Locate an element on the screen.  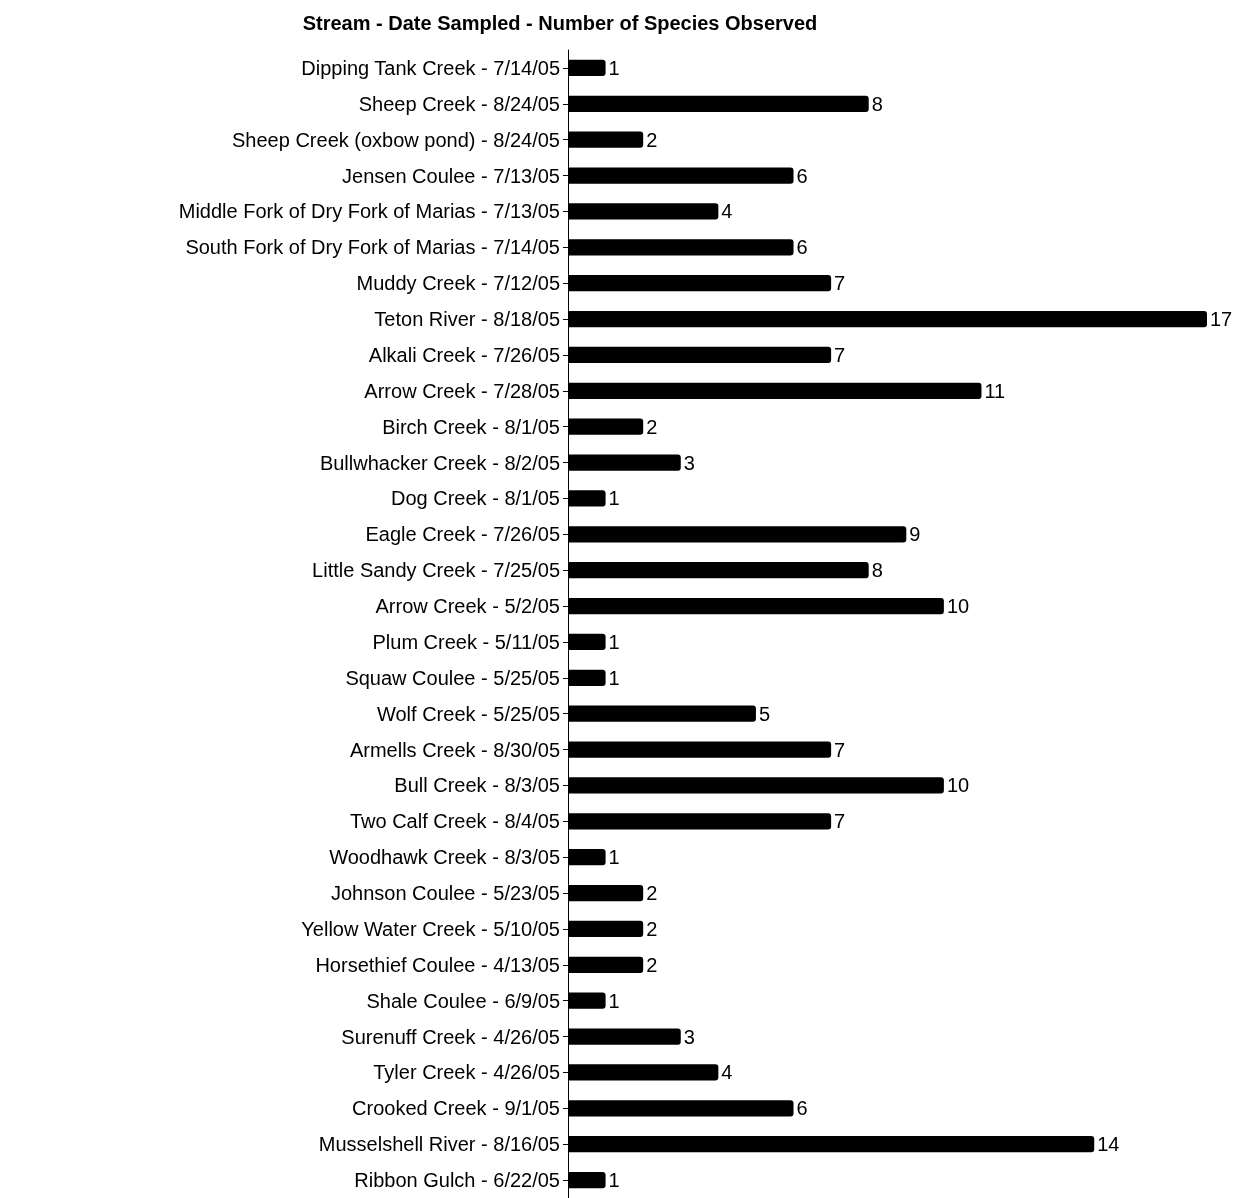
y-tick-label: Plum Creek - 5/11/05 is located at coordinates (466, 641).